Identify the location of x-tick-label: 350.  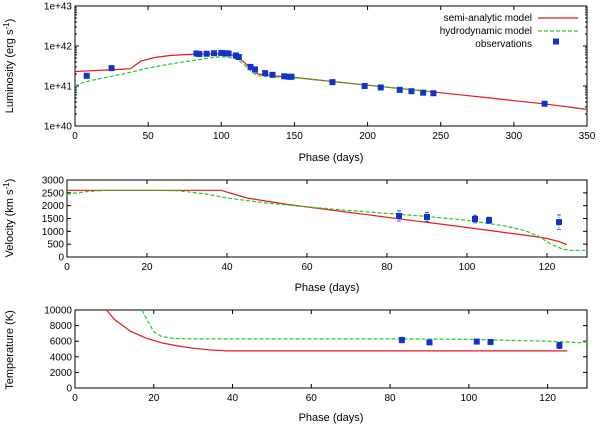
(587, 136).